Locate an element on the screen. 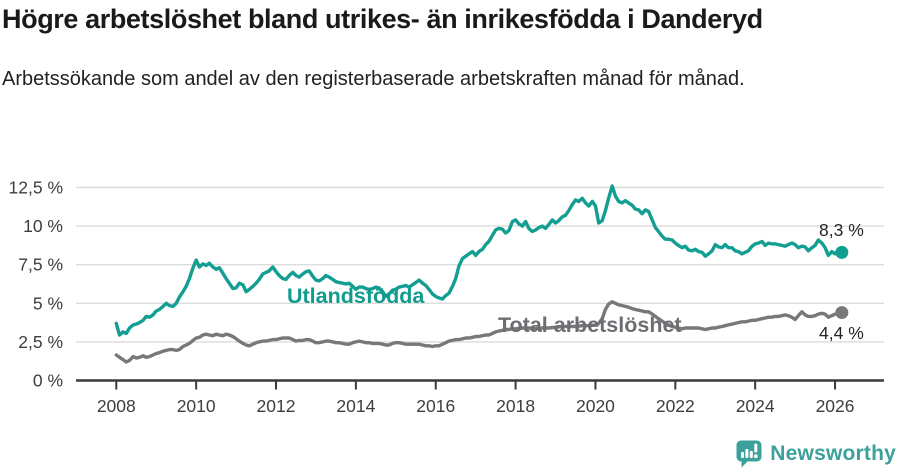  series-label-total-arbetsloshet: Total arbetslöshet is located at coordinates (590, 325).